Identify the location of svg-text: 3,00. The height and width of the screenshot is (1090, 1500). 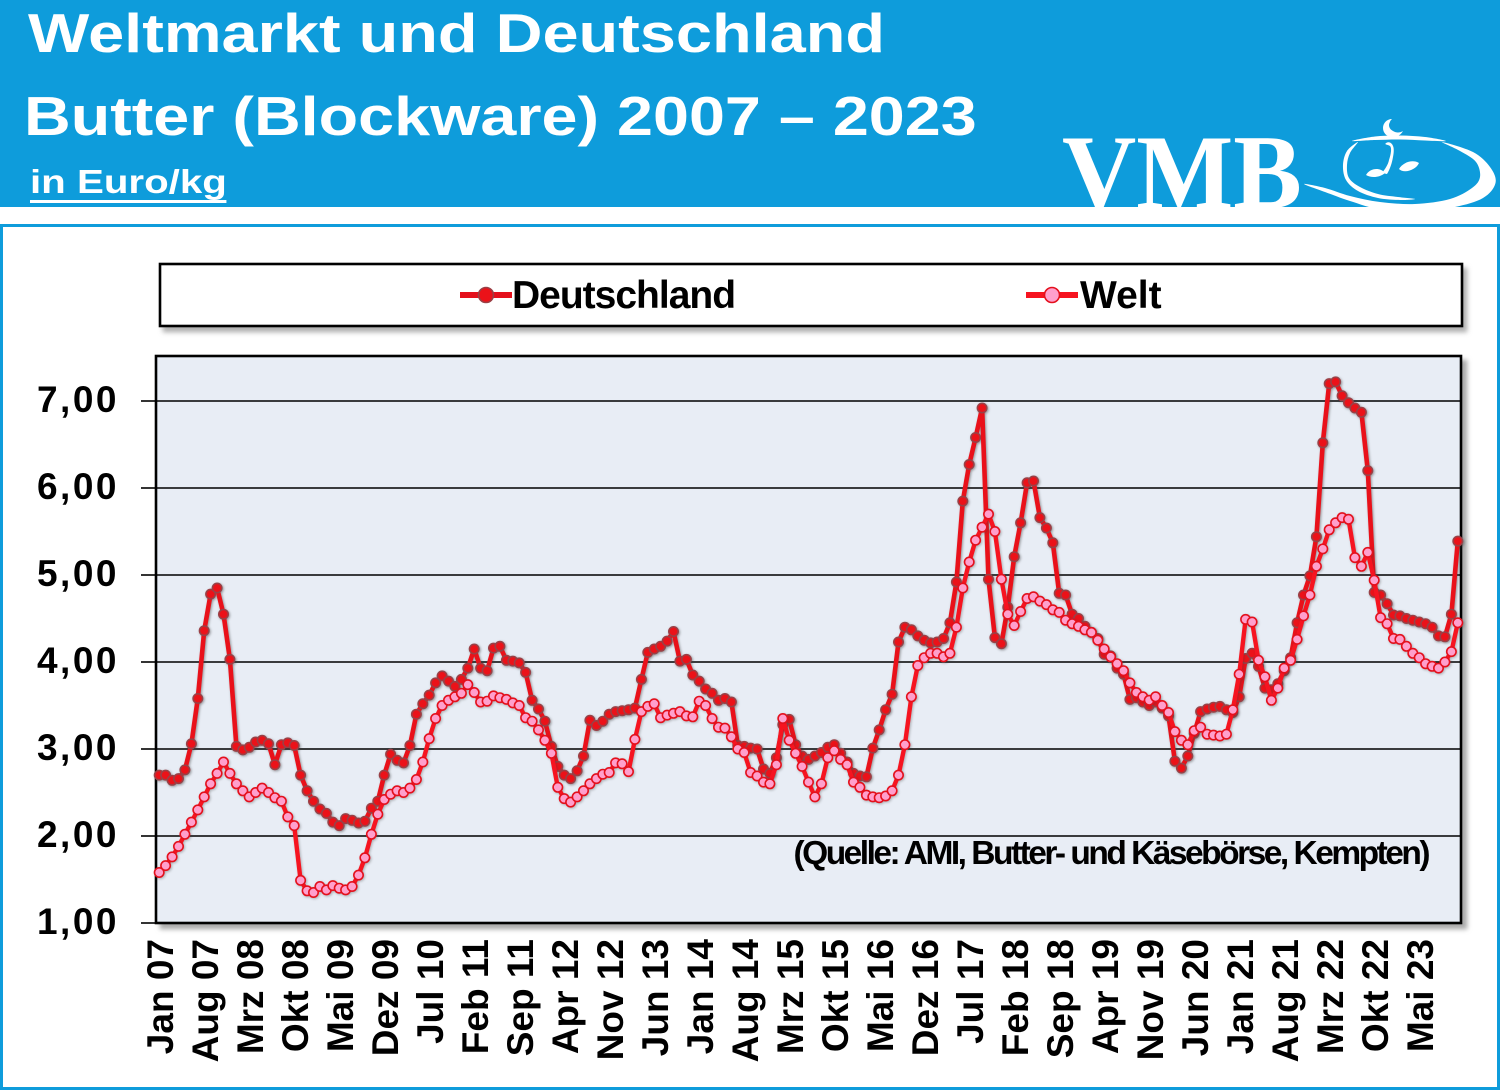
(78, 747).